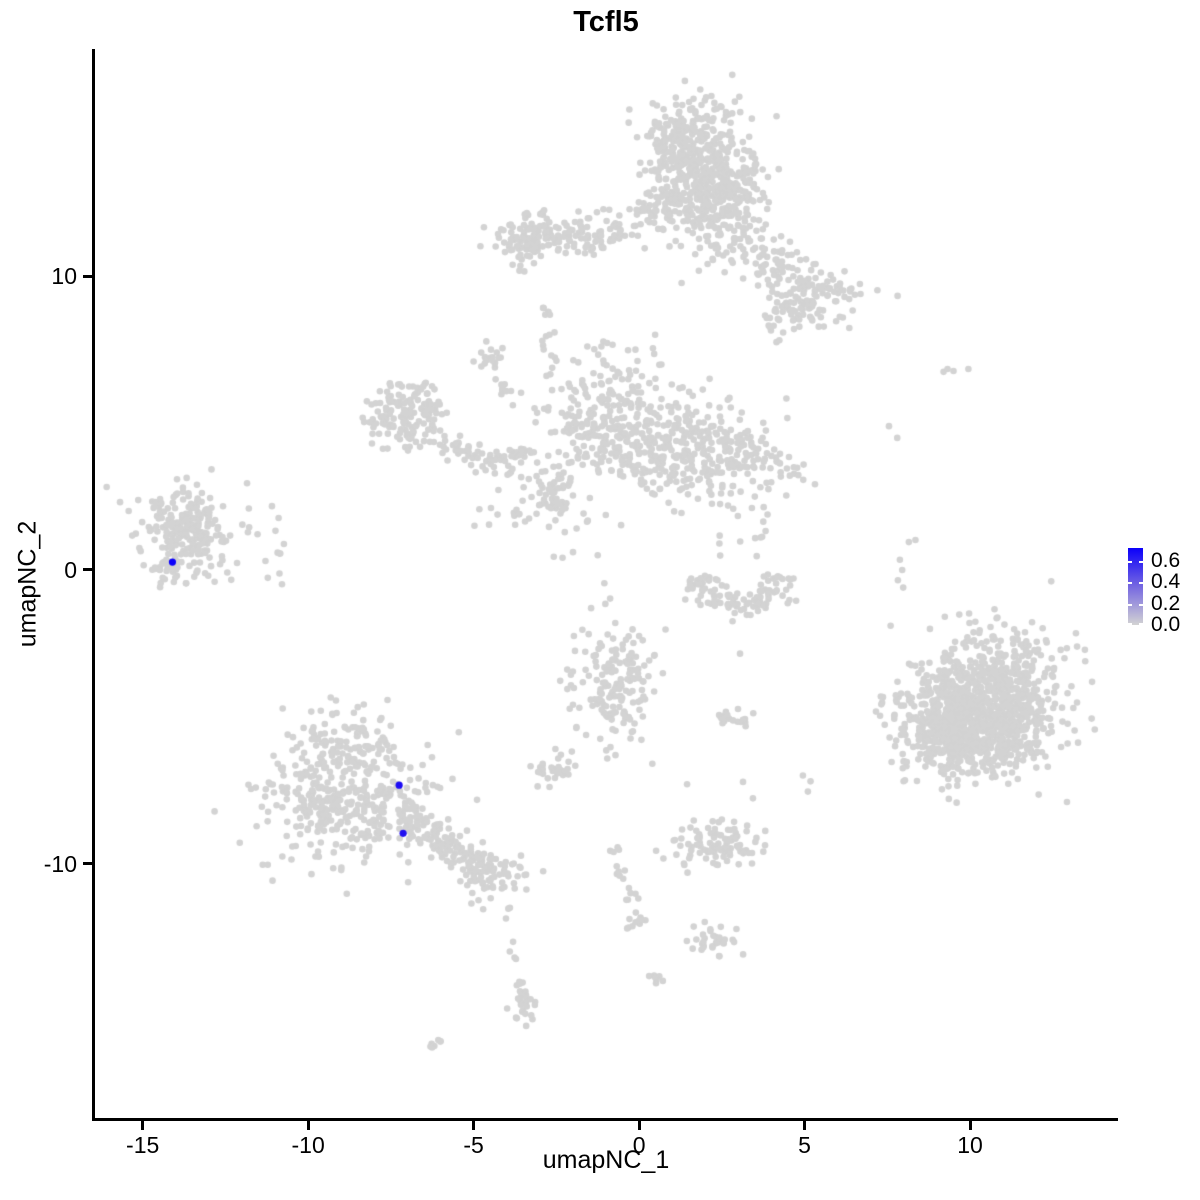 This screenshot has height=1200, width=1200. What do you see at coordinates (308, 1145) in the screenshot?
I see `x-tick-label: -10` at bounding box center [308, 1145].